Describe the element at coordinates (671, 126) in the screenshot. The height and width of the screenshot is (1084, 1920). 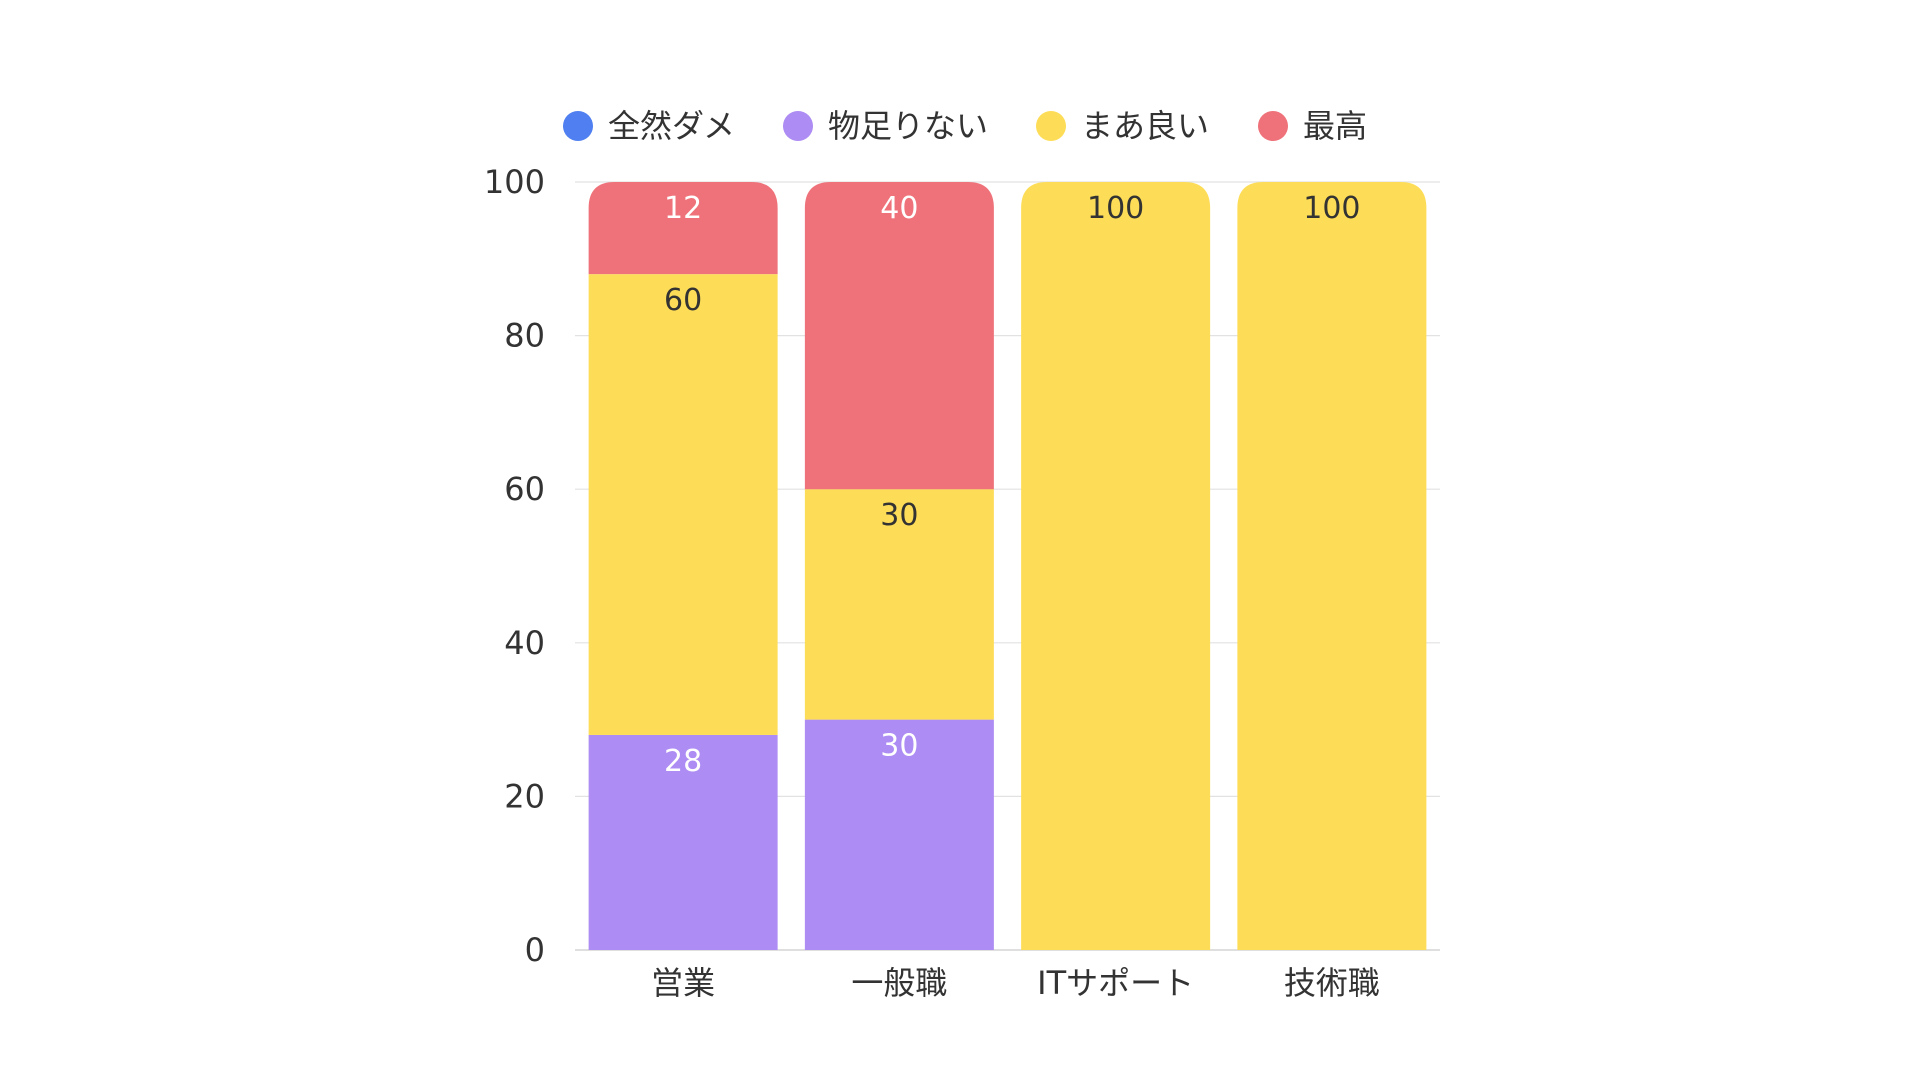
I see `legend-label: 全然ダメ` at that location.